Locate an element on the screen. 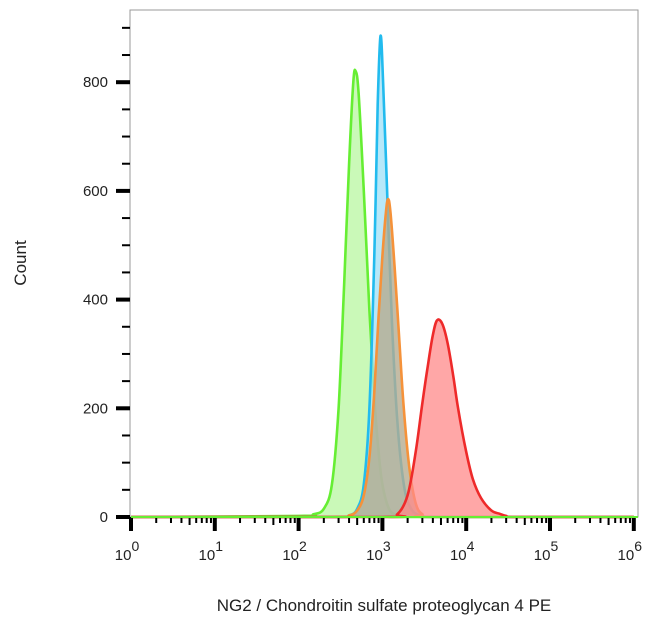  y-axis-title: Count is located at coordinates (20, 263).